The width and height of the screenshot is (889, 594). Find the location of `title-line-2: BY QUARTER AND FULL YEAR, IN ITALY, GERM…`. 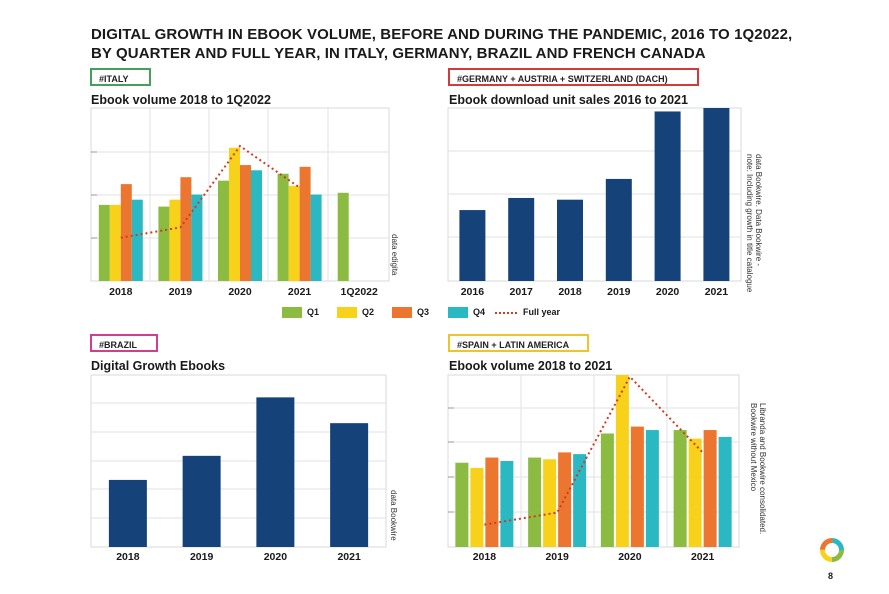

title-line-2: BY QUARTER AND FULL YEAR, IN ITALY, GERM… is located at coordinates (398, 53).